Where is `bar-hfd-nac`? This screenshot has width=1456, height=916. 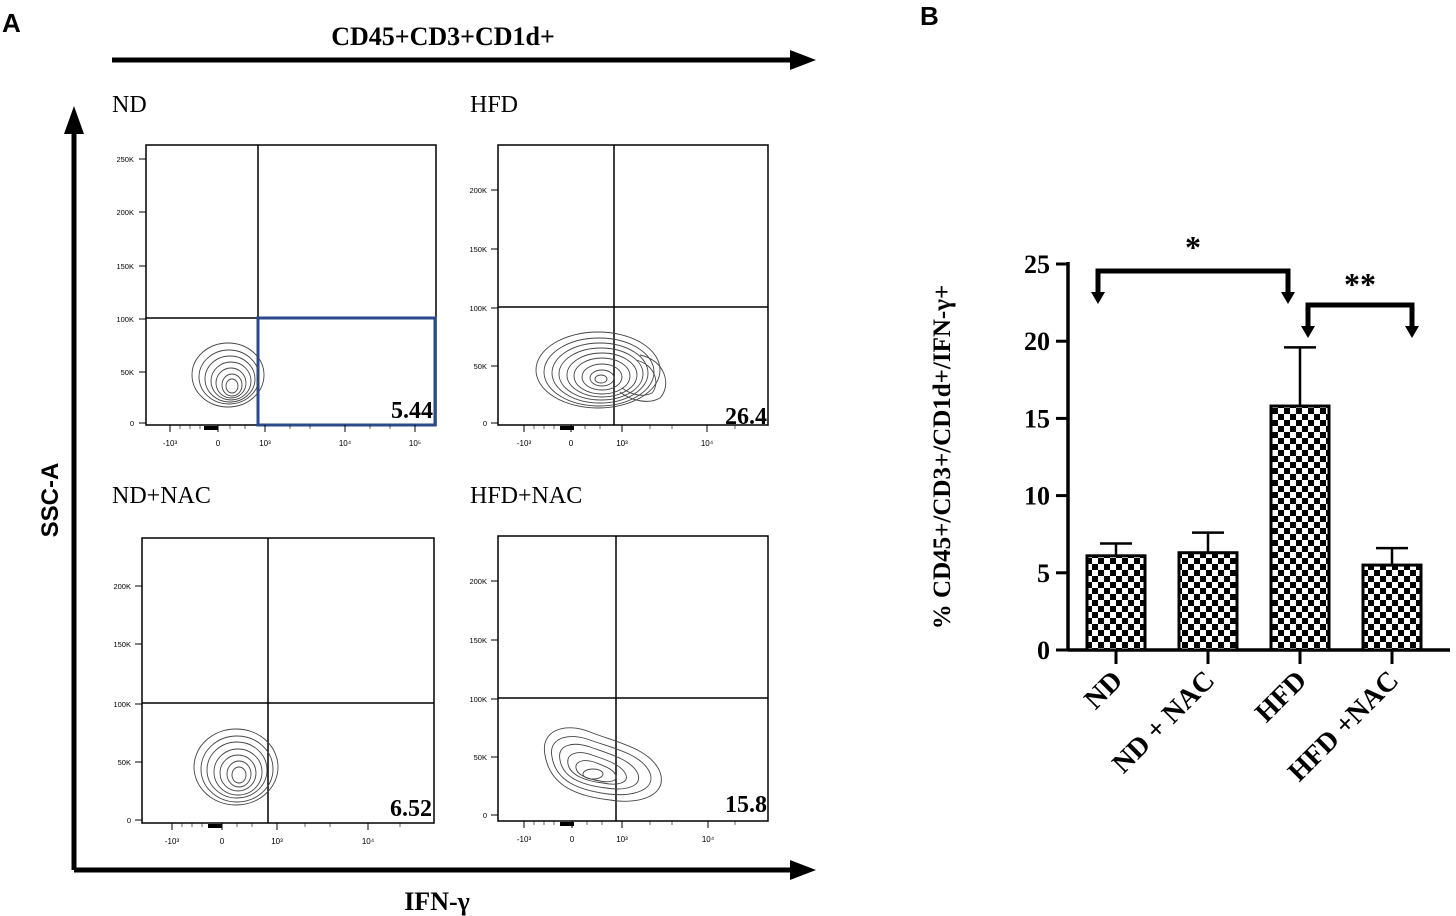 bar-hfd-nac is located at coordinates (1392, 607).